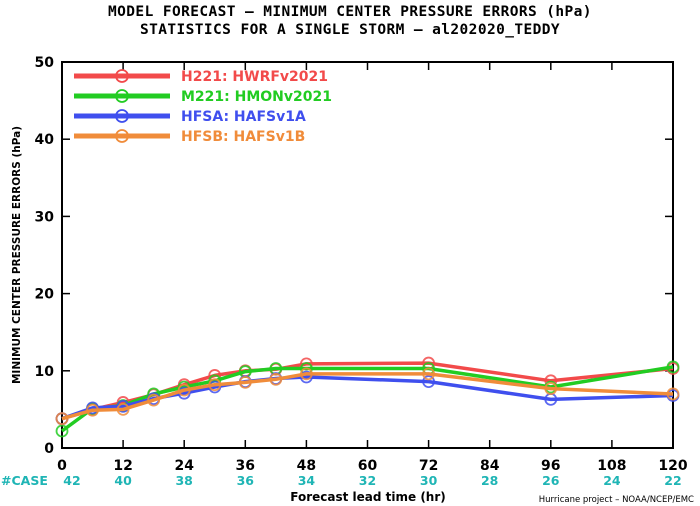 The height and width of the screenshot is (506, 700). Describe the element at coordinates (550, 466) in the screenshot. I see `x-tick-label: 96` at that location.